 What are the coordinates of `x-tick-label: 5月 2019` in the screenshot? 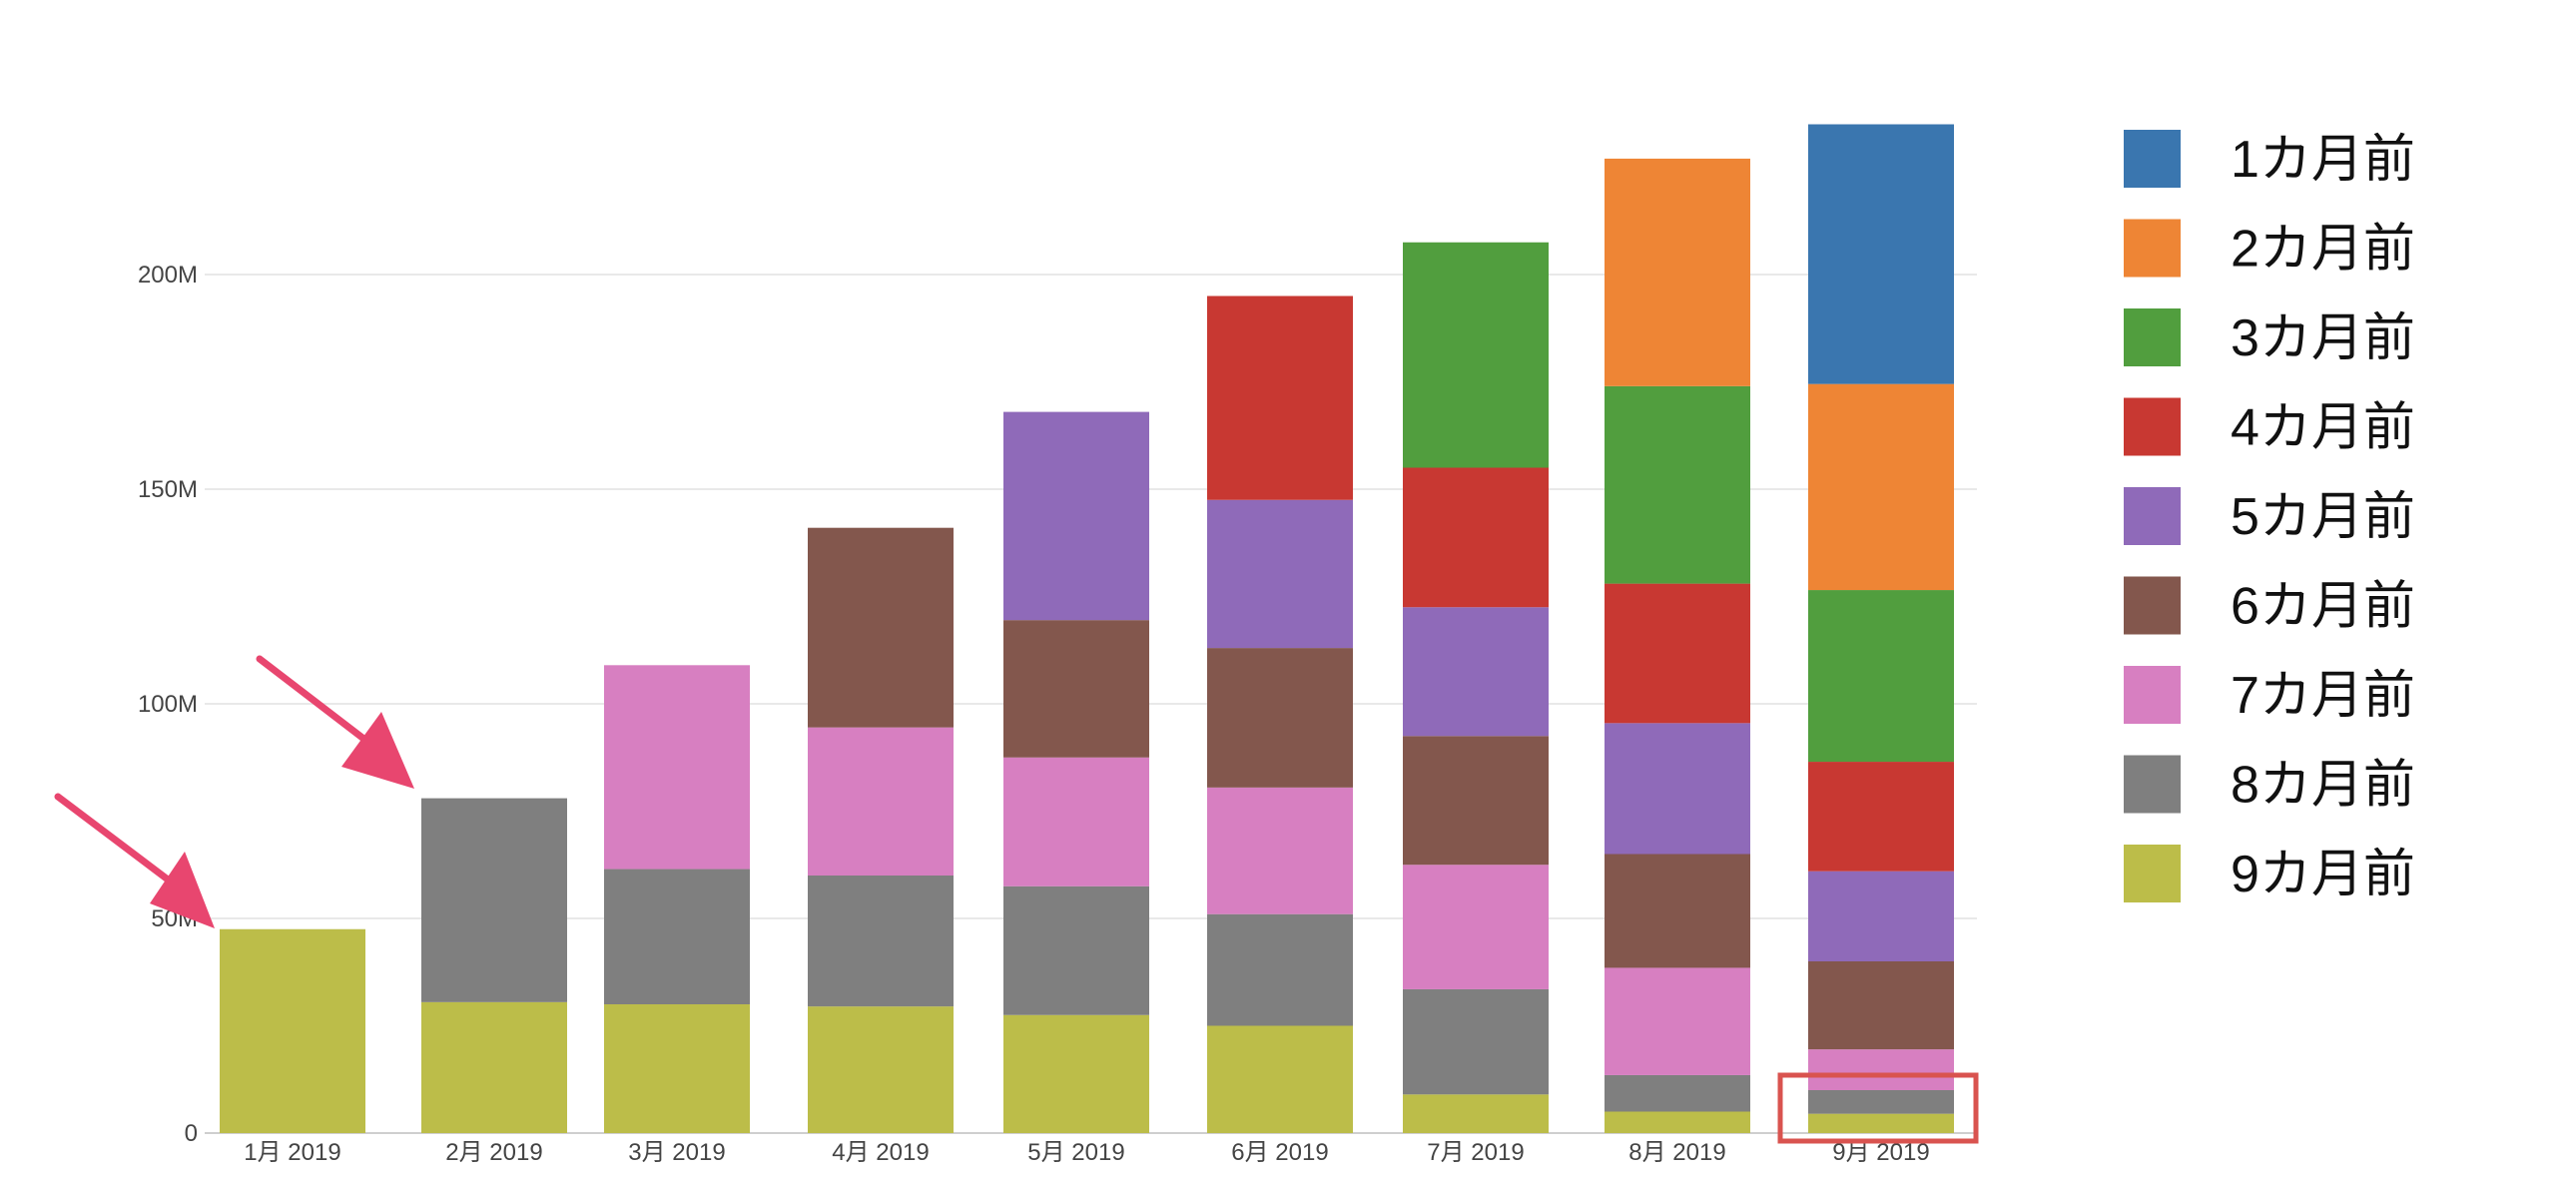 It's located at (1075, 1152).